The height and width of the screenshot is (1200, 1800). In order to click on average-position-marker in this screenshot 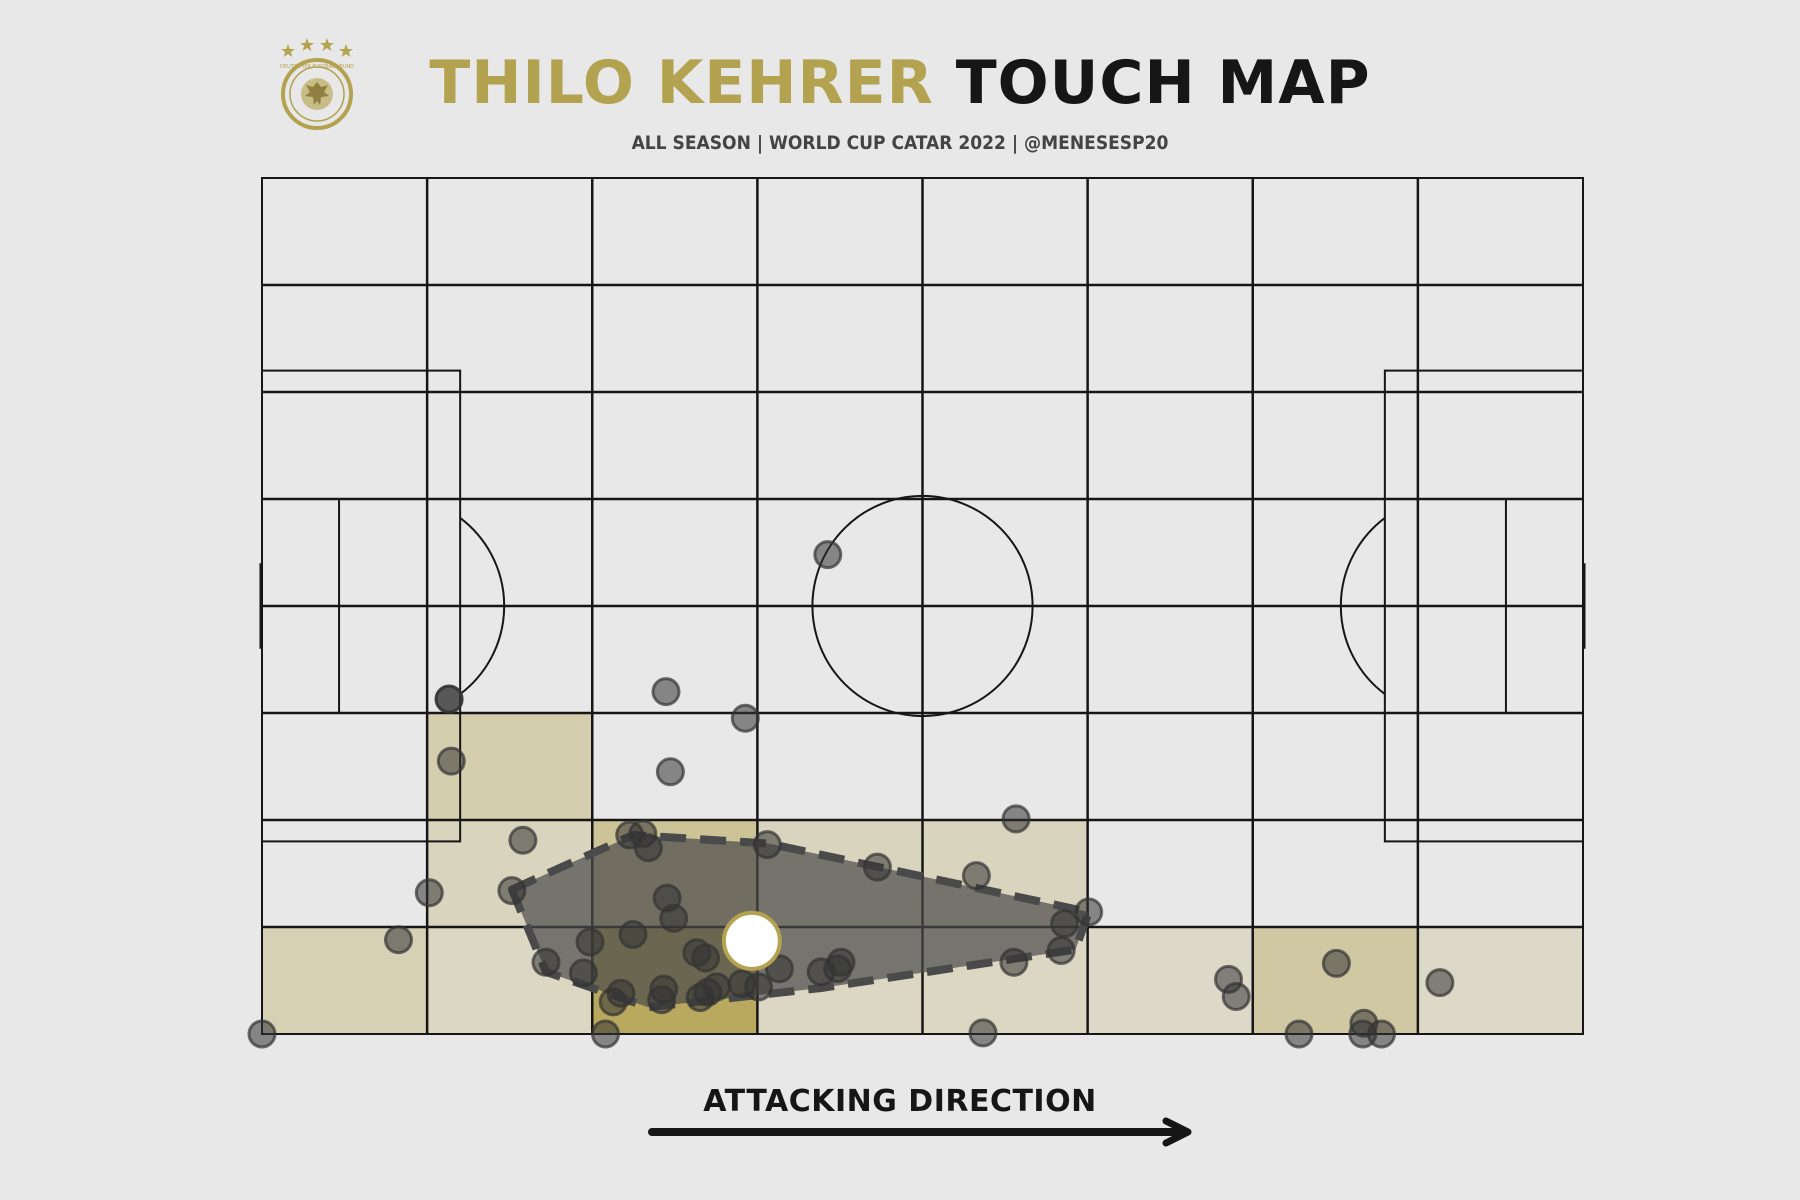, I will do `click(751, 940)`.